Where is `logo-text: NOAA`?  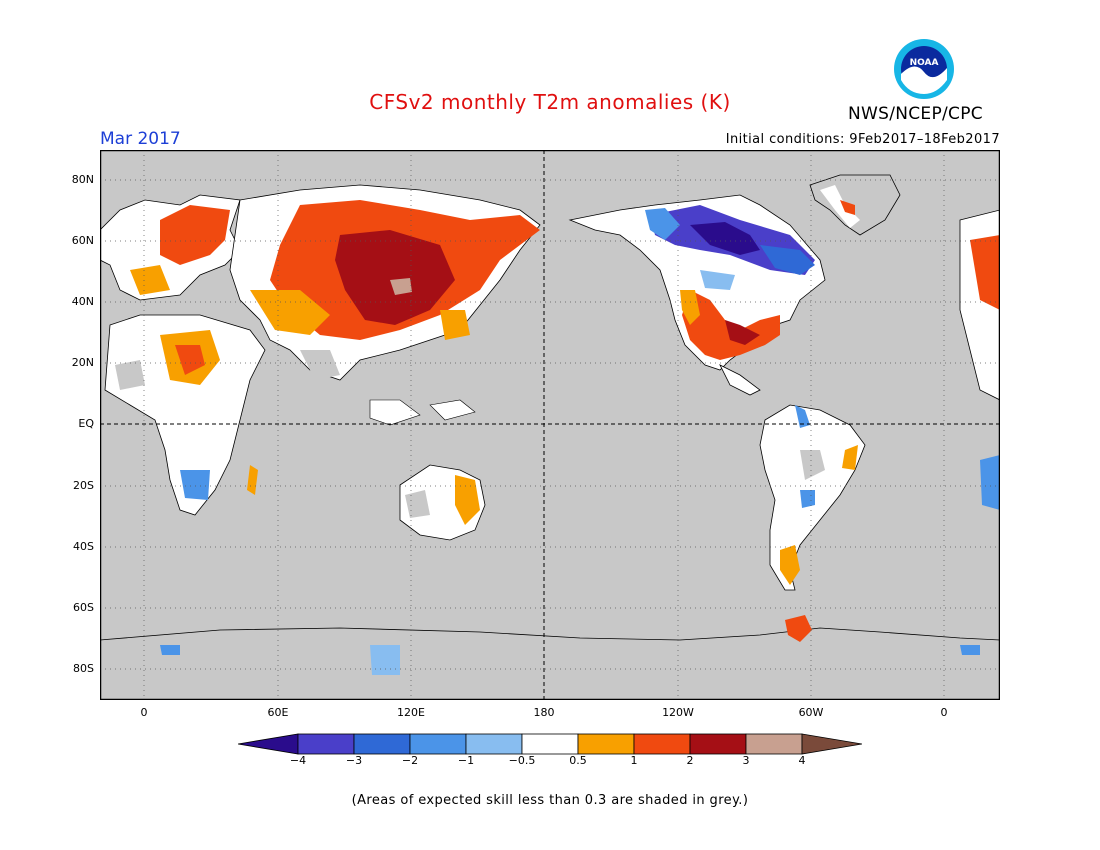
logo-text: NOAA is located at coordinates (924, 63).